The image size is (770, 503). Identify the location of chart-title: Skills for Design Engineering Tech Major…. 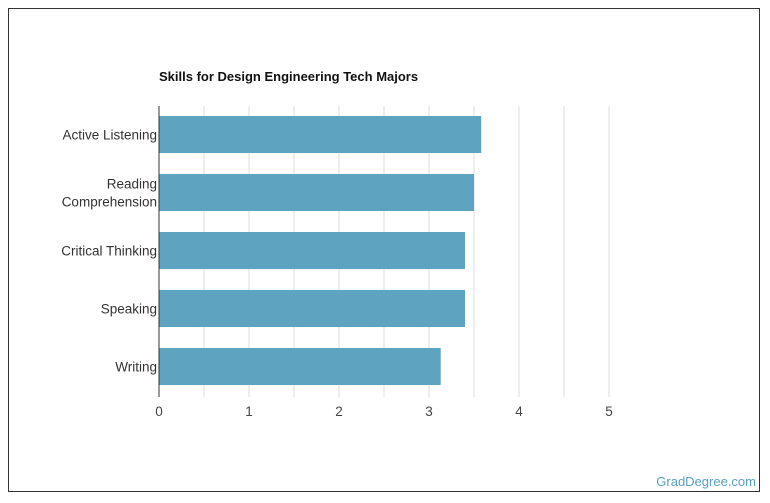
(288, 76).